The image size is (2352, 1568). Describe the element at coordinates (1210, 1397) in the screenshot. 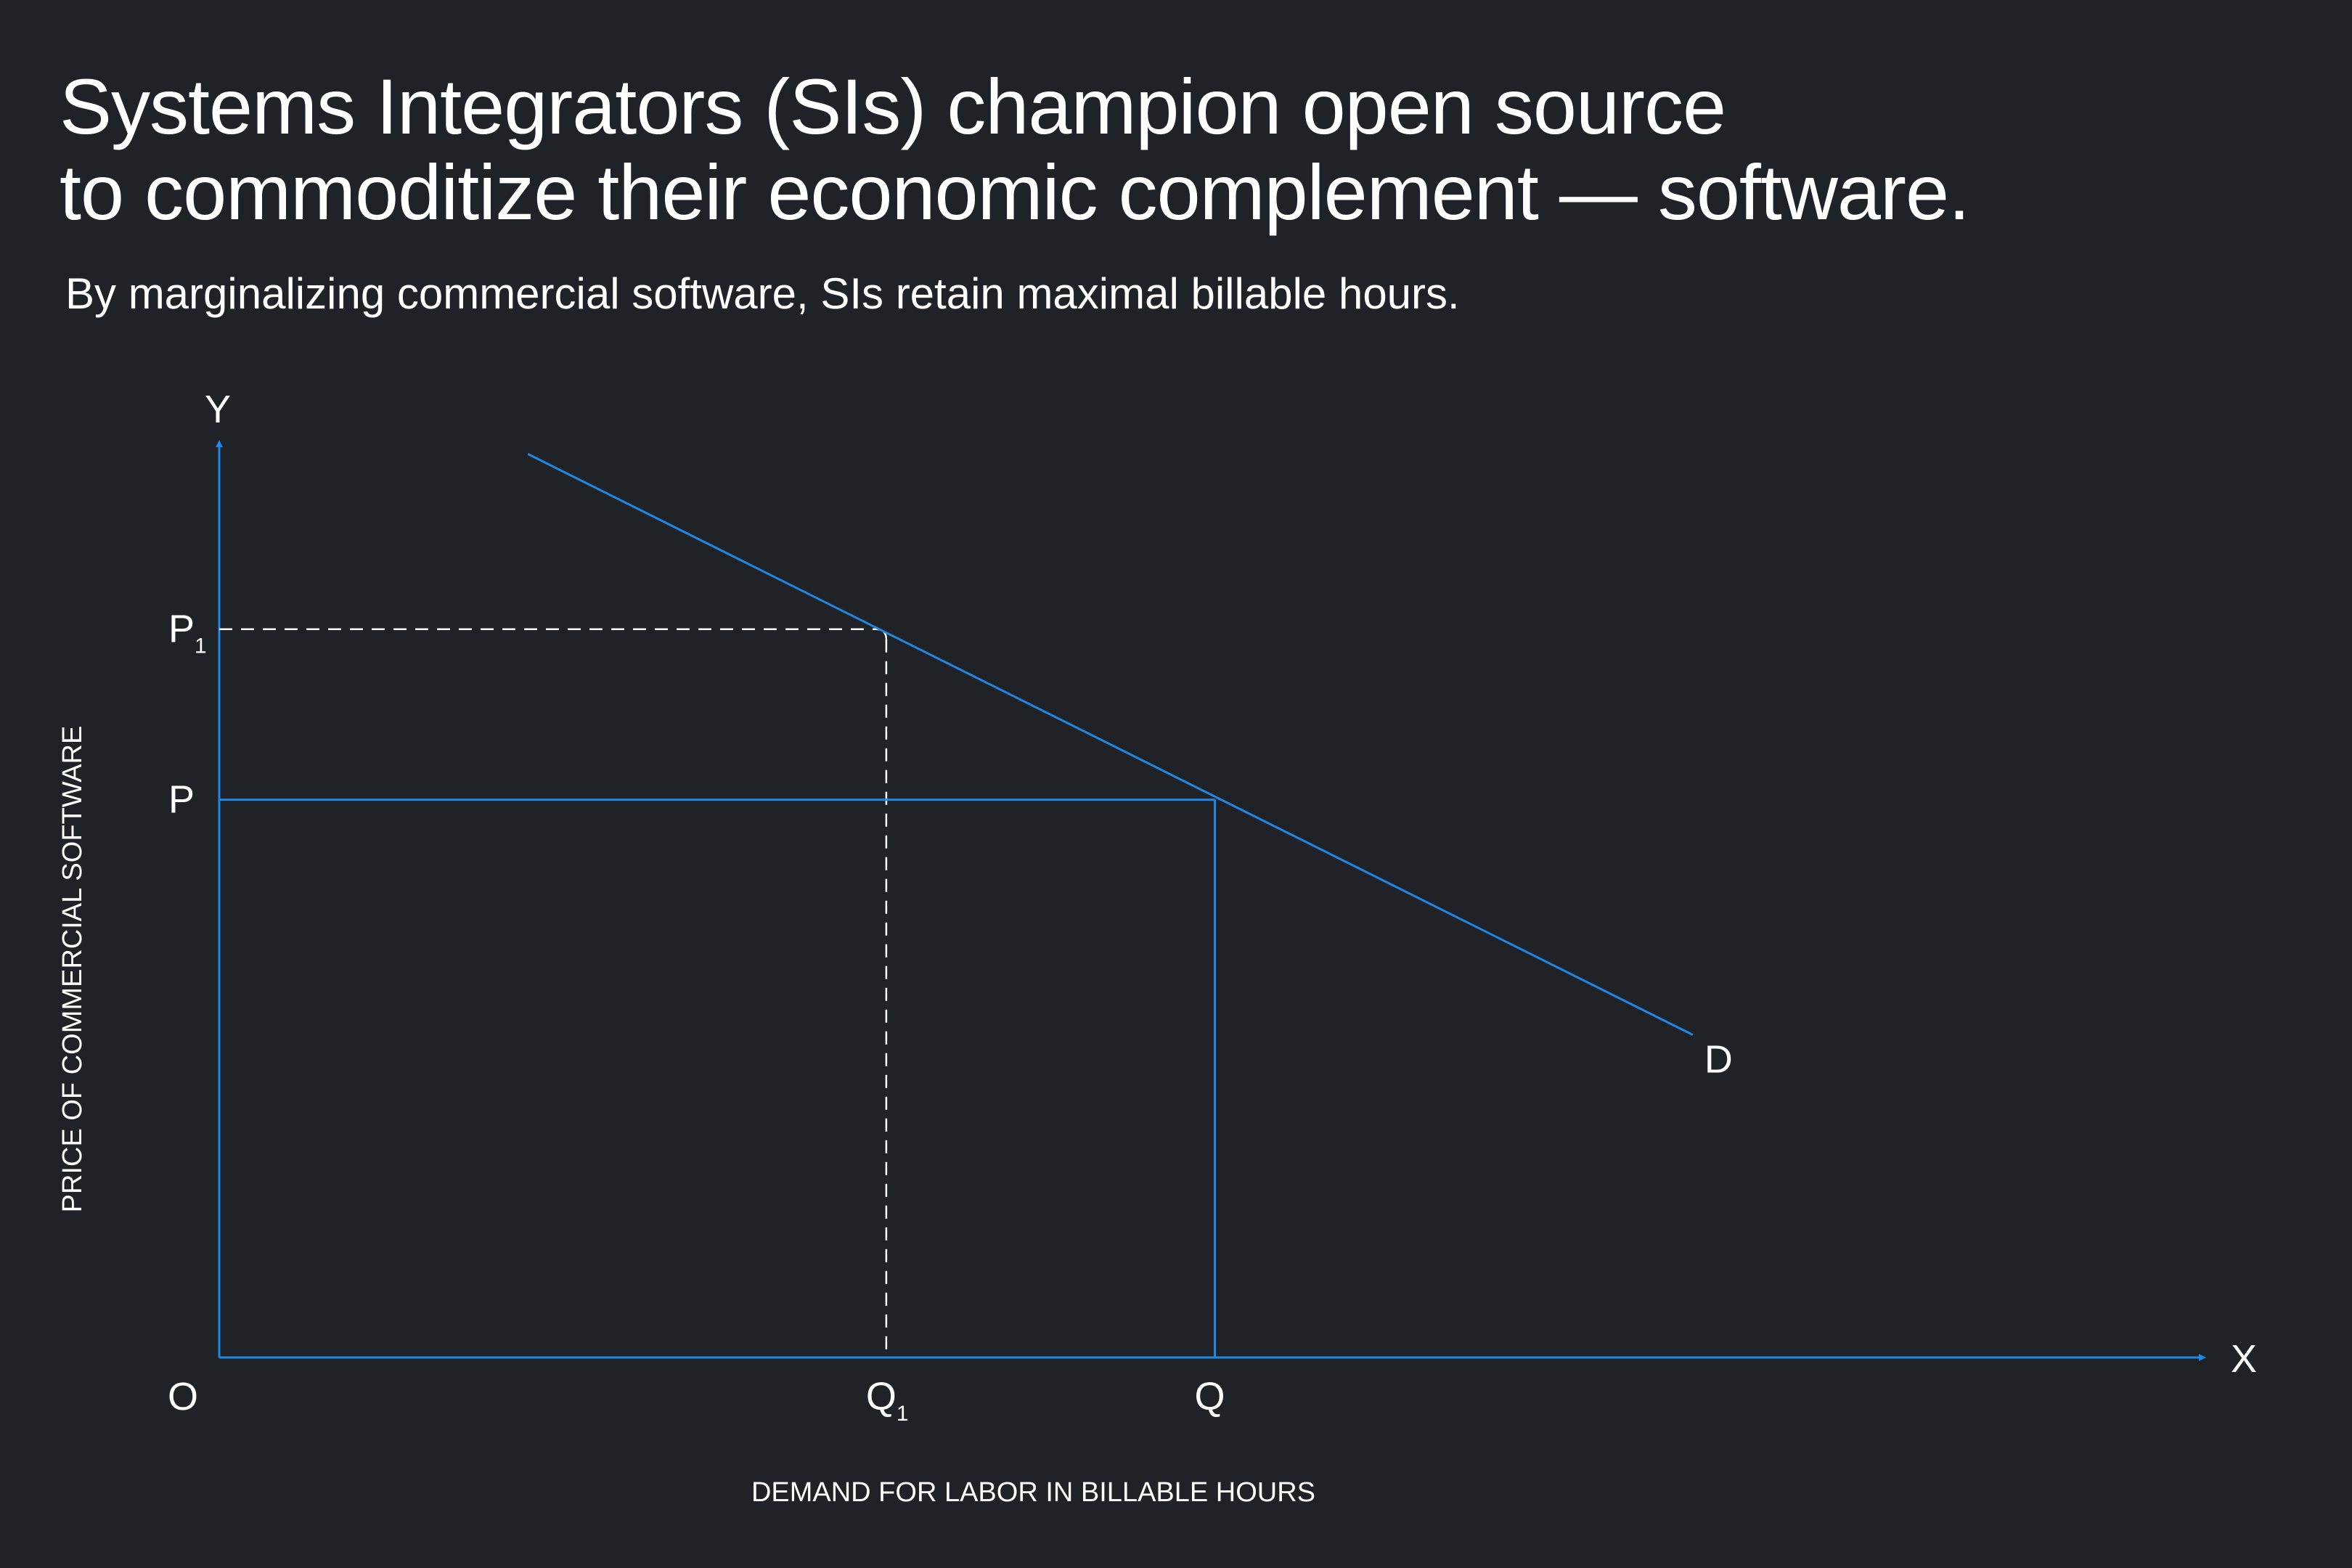

I see `x-tick-label-2: Q` at that location.